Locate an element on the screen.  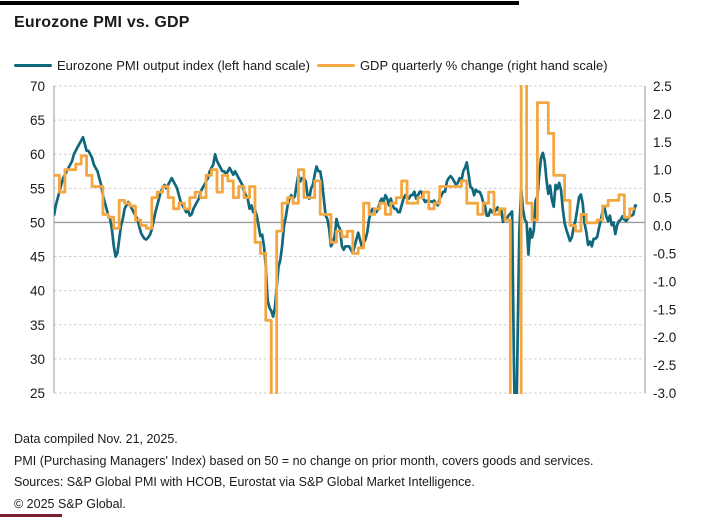
x-axis-tick-label: 2019 is located at coordinates (491, 1).